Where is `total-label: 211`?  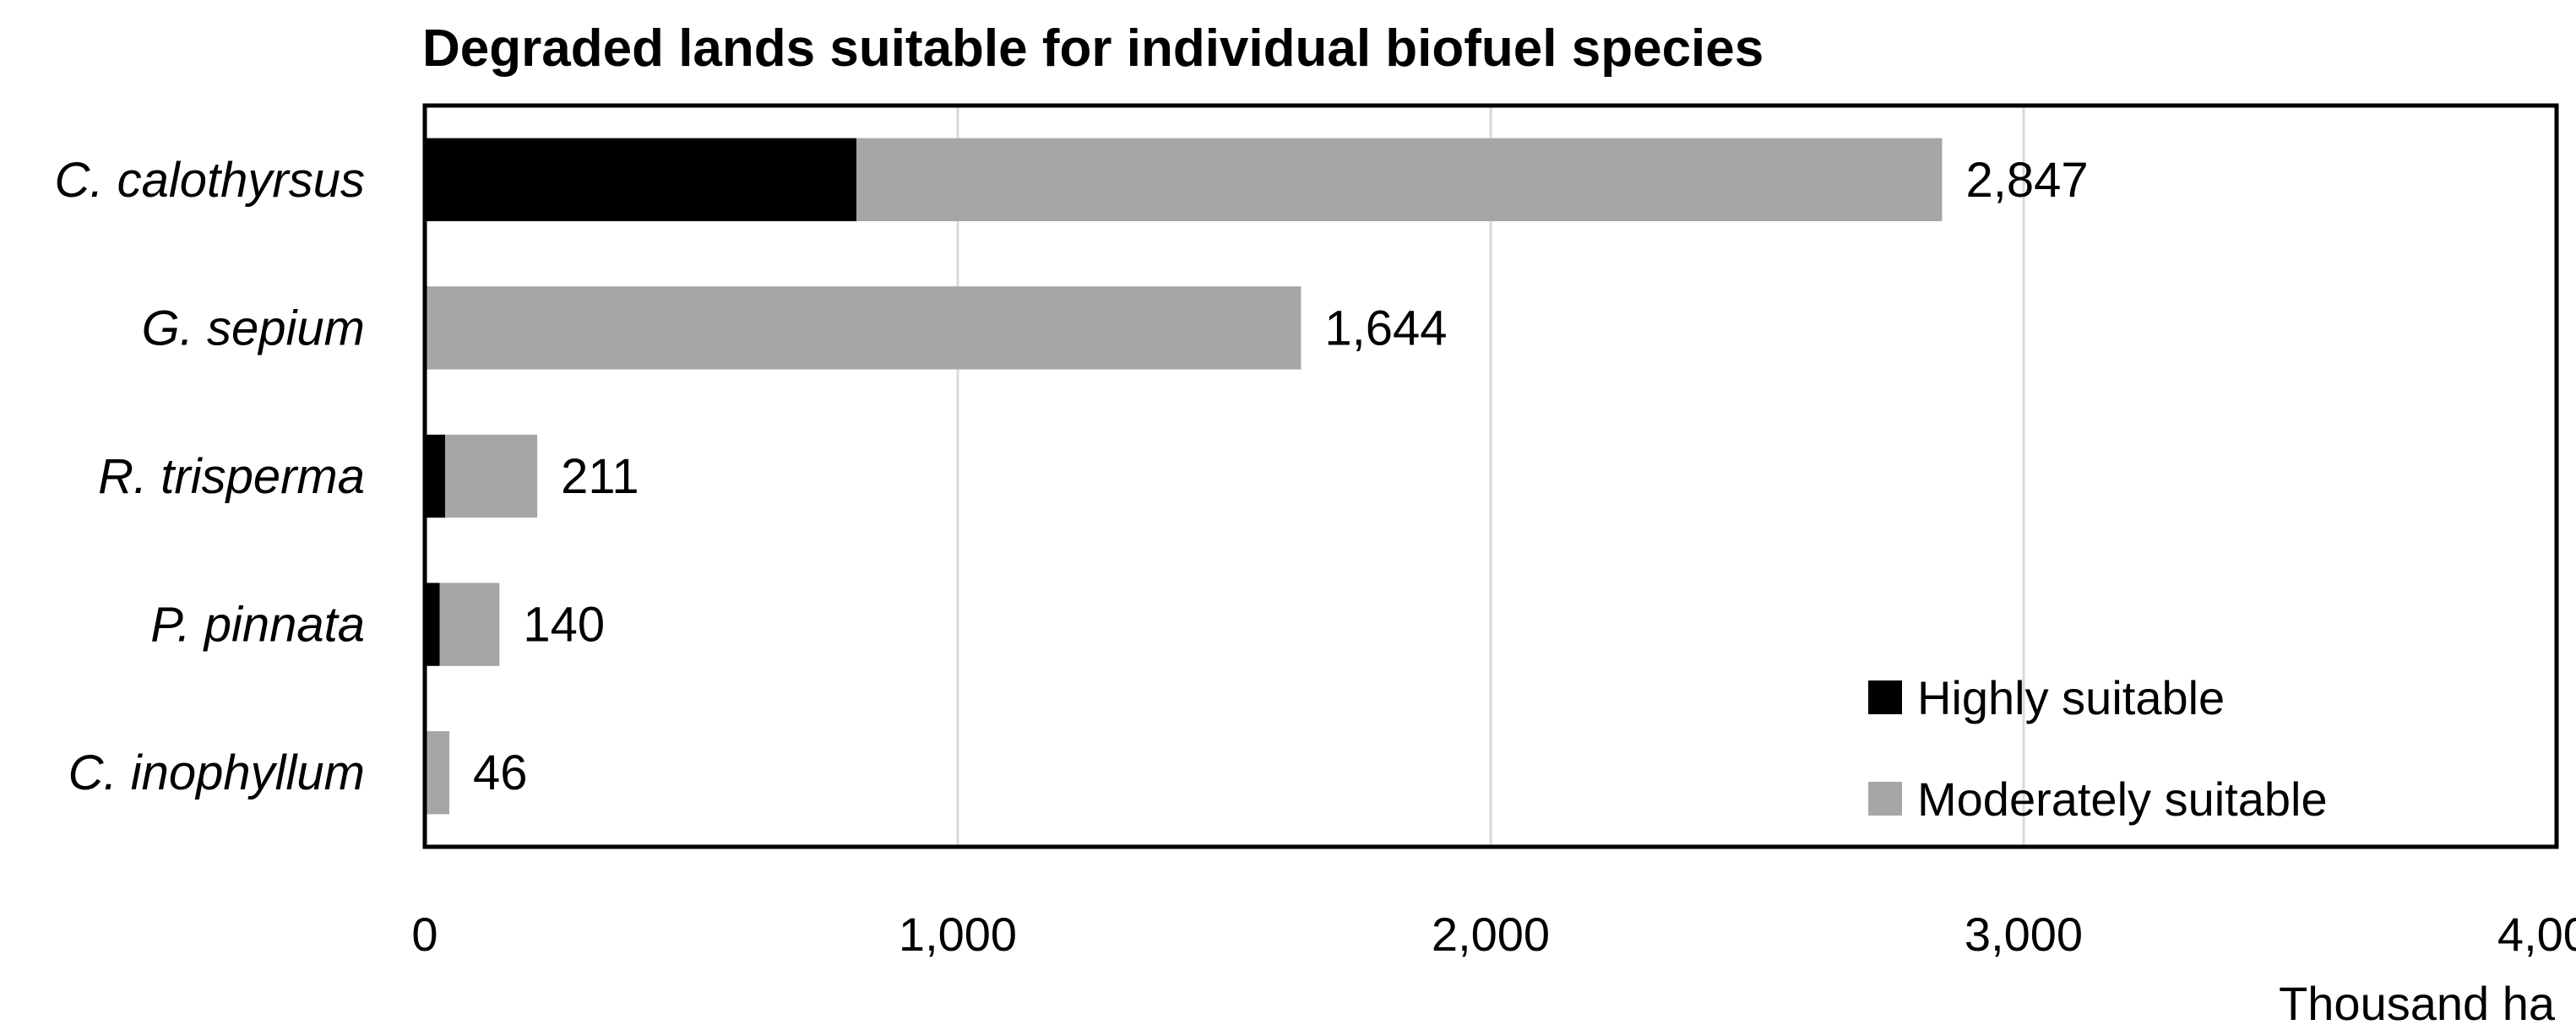
total-label: 211 is located at coordinates (600, 476).